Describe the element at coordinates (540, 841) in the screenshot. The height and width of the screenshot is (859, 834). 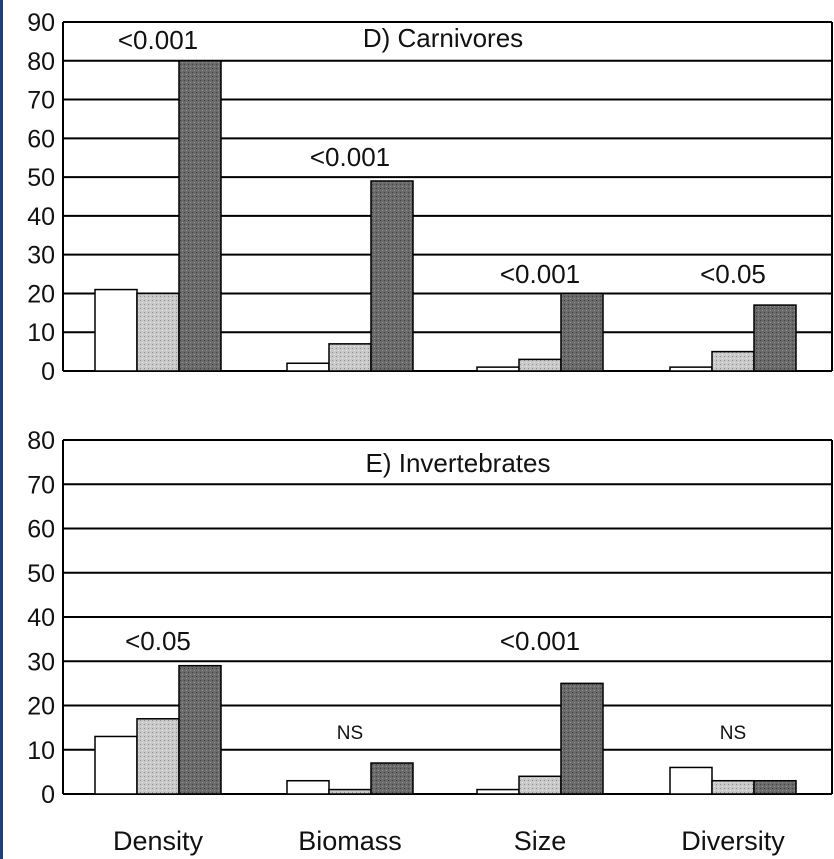
I see `category-label: Size` at that location.